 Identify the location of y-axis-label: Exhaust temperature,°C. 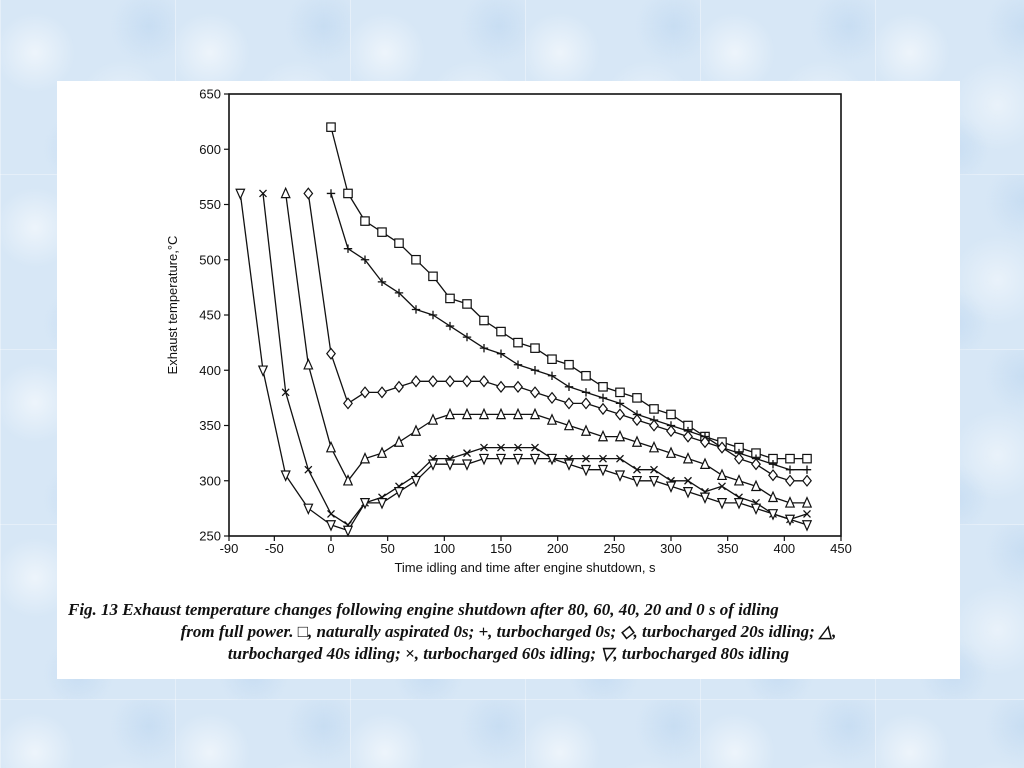
(172, 305).